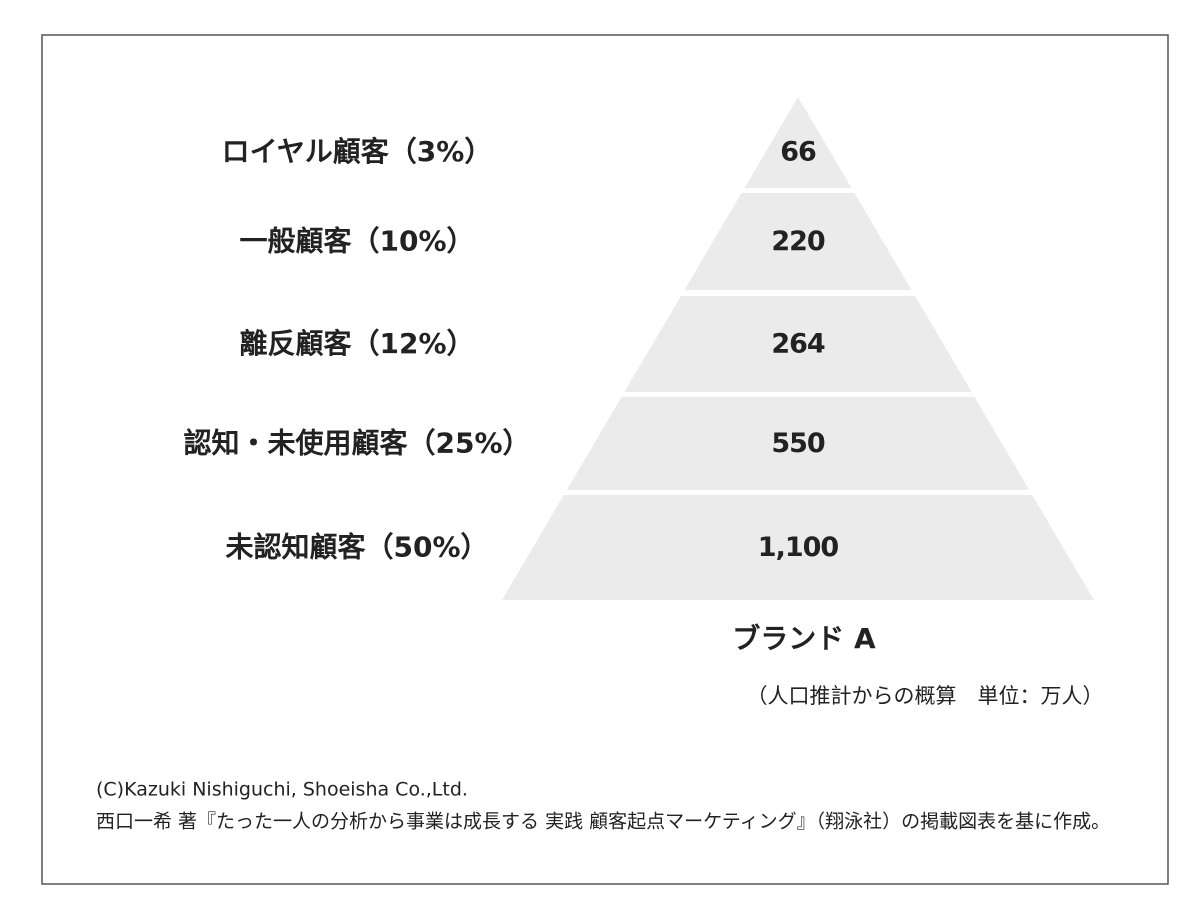 The width and height of the screenshot is (1200, 921). I want to click on value-label: 220, so click(798, 241).